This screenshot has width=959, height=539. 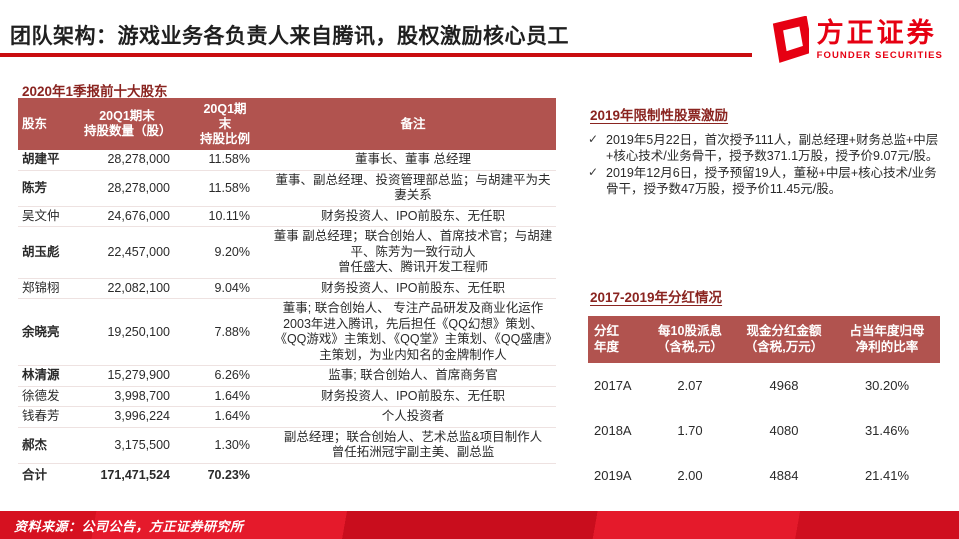 I want to click on table-row: 林清源 15,279,900 6.26% 监事; 联合创始人、首席商务官, so click(x=287, y=376).